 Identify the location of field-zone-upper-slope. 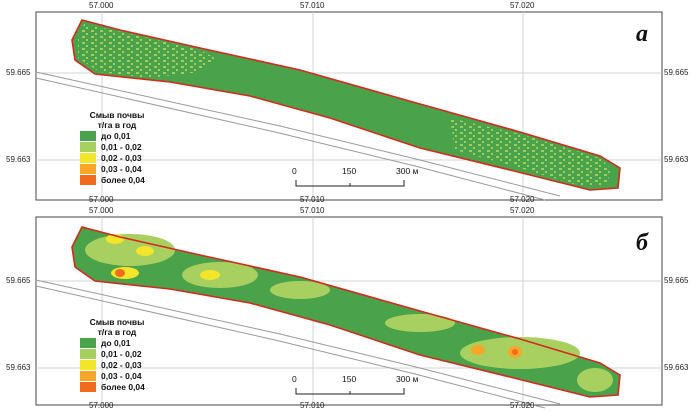
(146, 51).